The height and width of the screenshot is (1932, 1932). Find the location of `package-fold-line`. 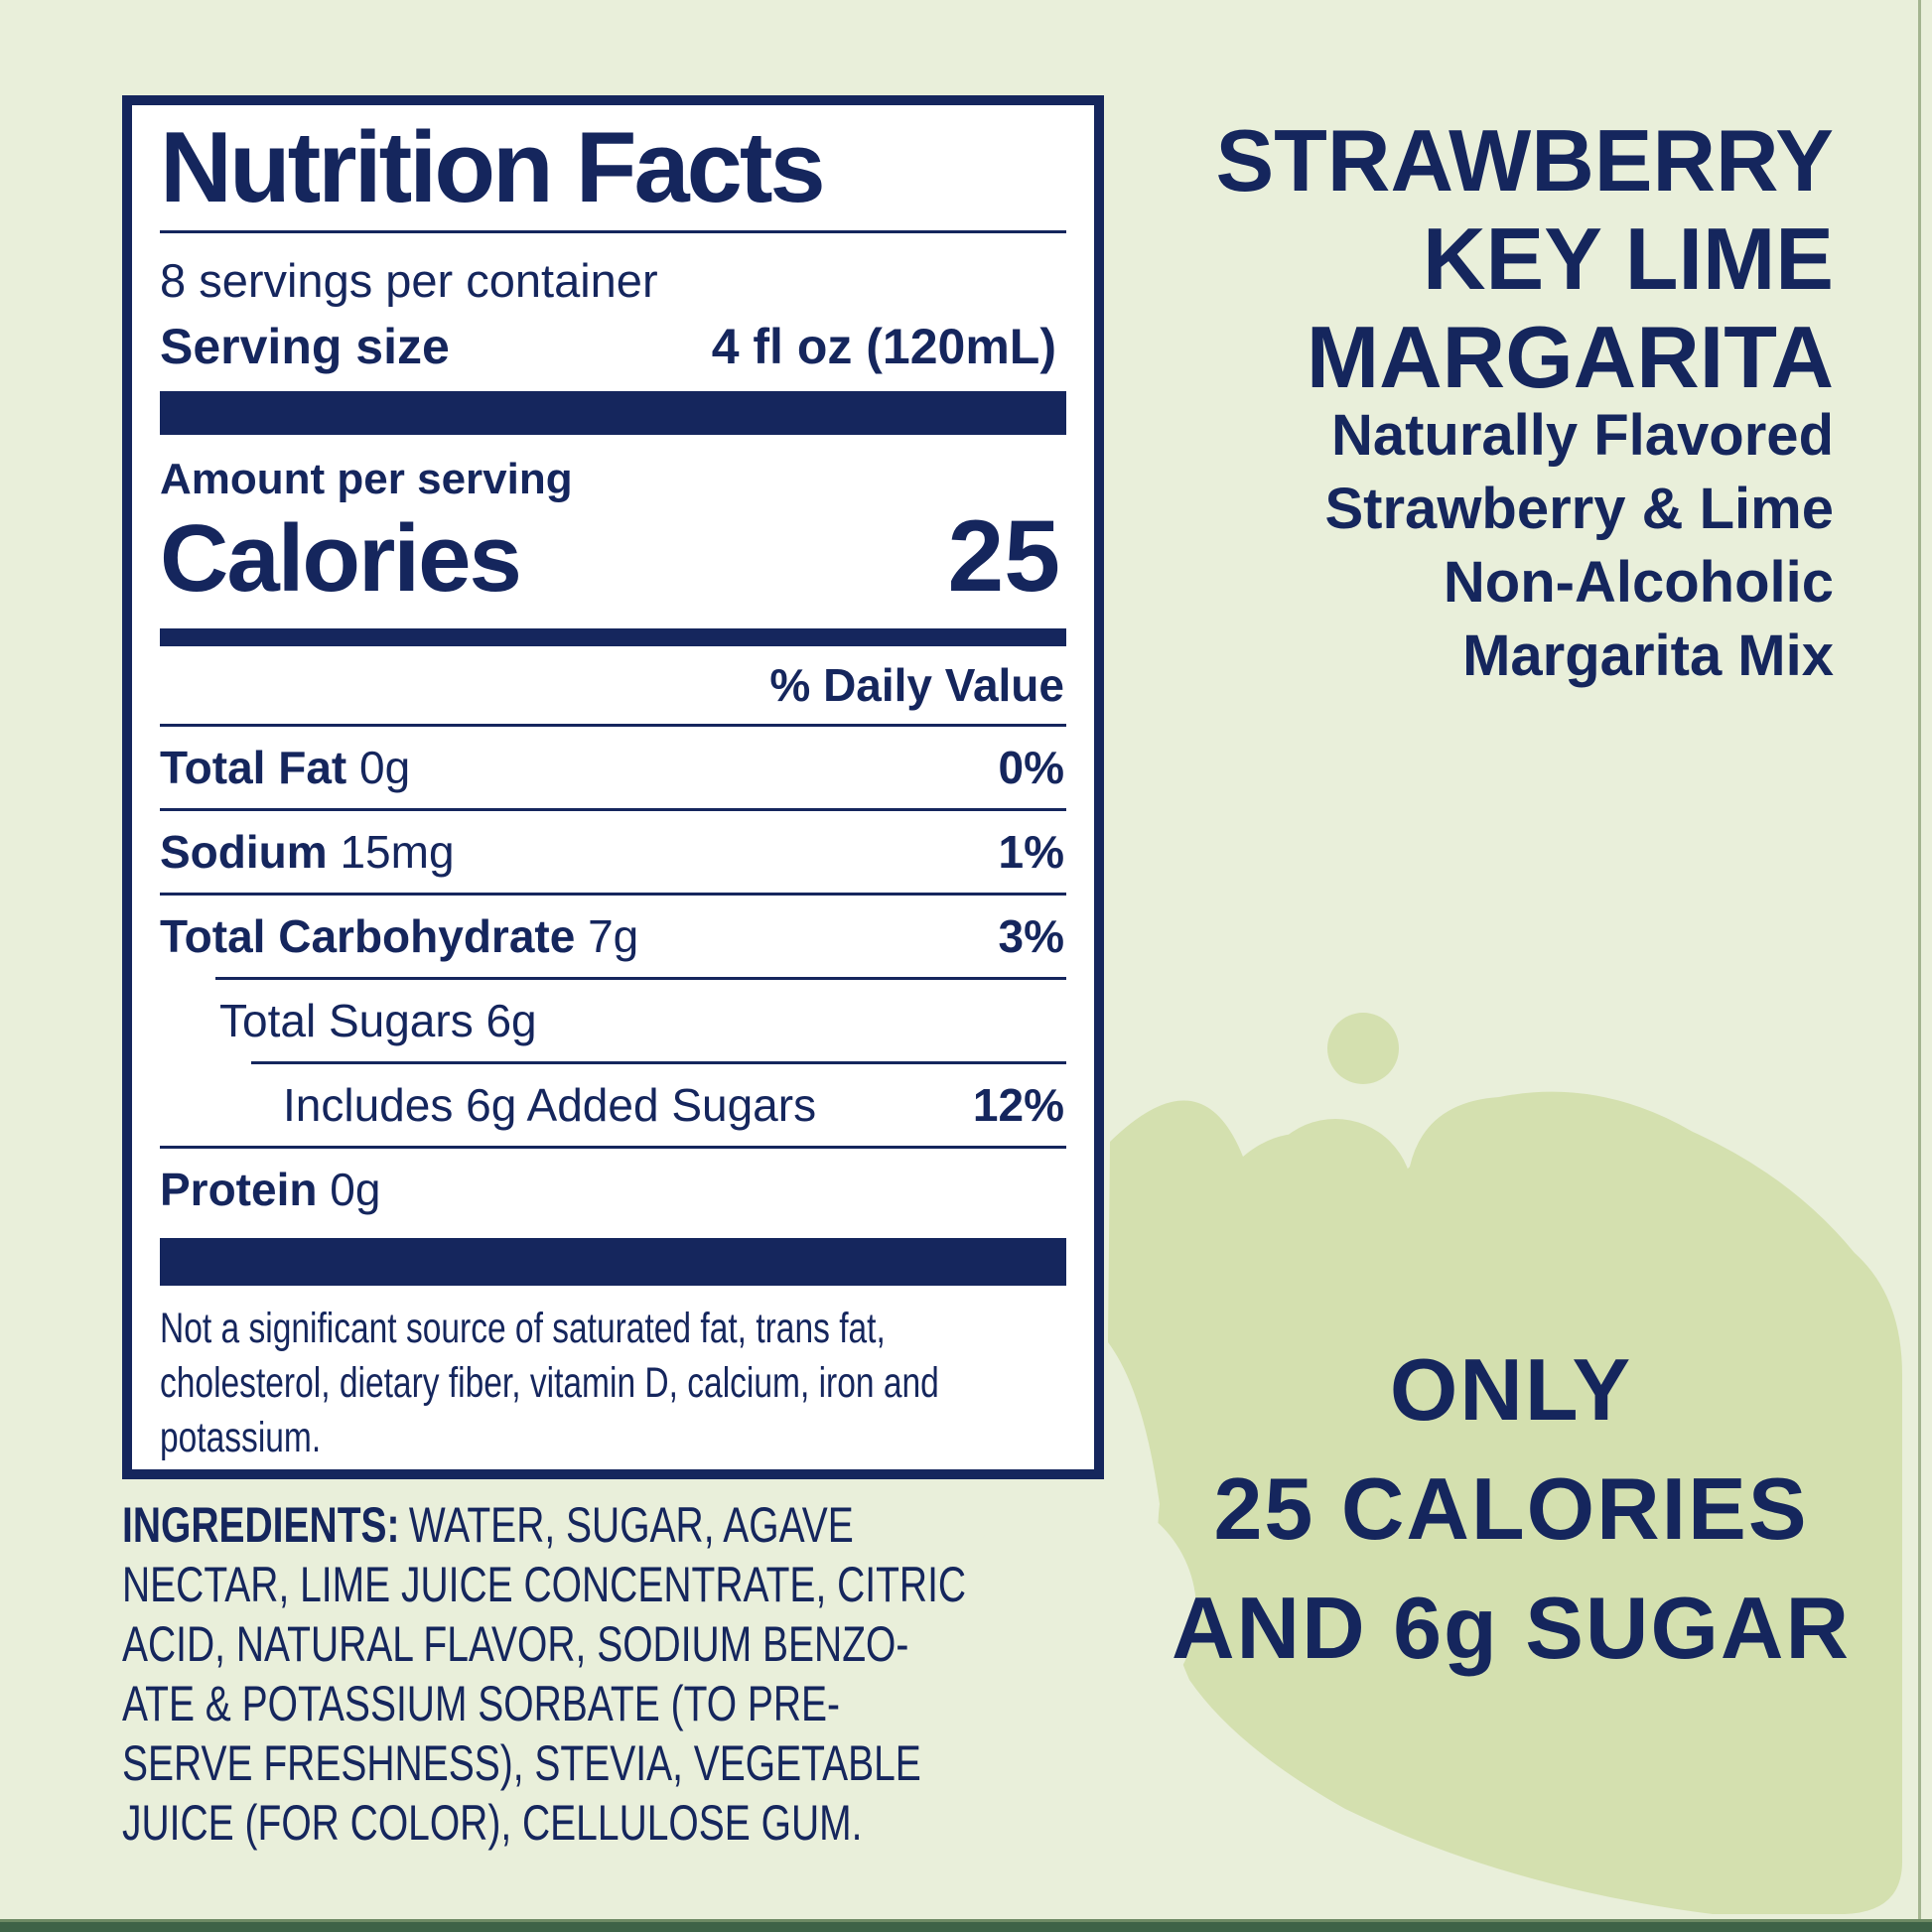

package-fold-line is located at coordinates (1920, 959).